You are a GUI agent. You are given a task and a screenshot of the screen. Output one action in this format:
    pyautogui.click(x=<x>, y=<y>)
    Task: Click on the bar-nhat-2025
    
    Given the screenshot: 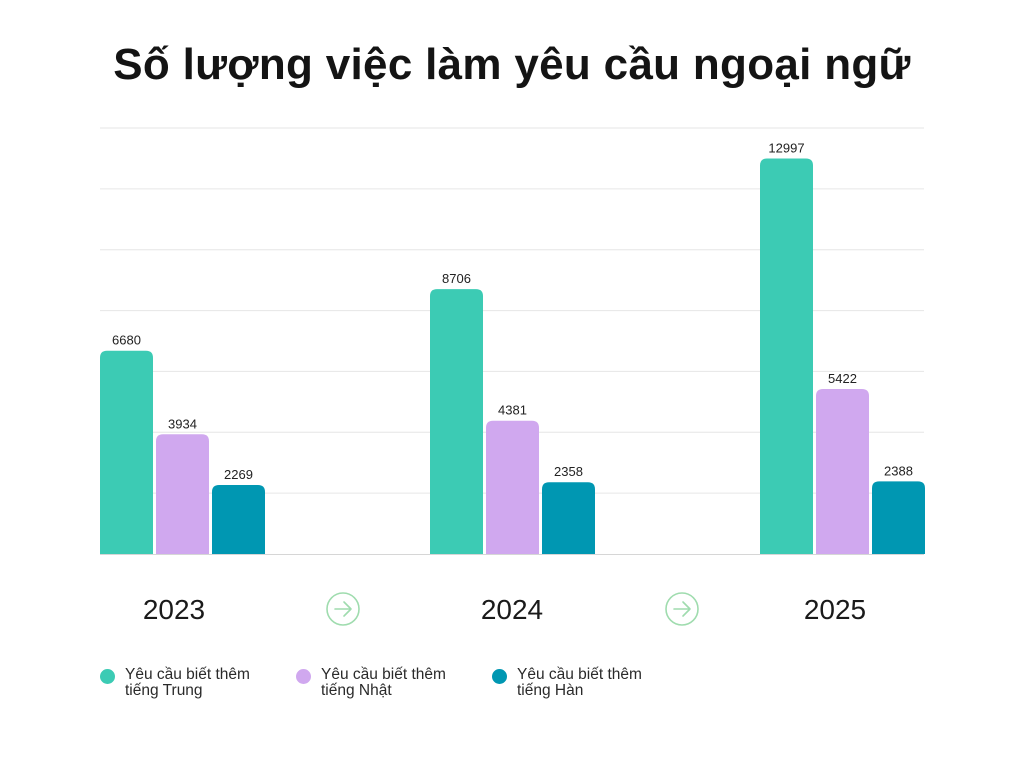 What is the action you would take?
    pyautogui.click(x=842, y=471)
    